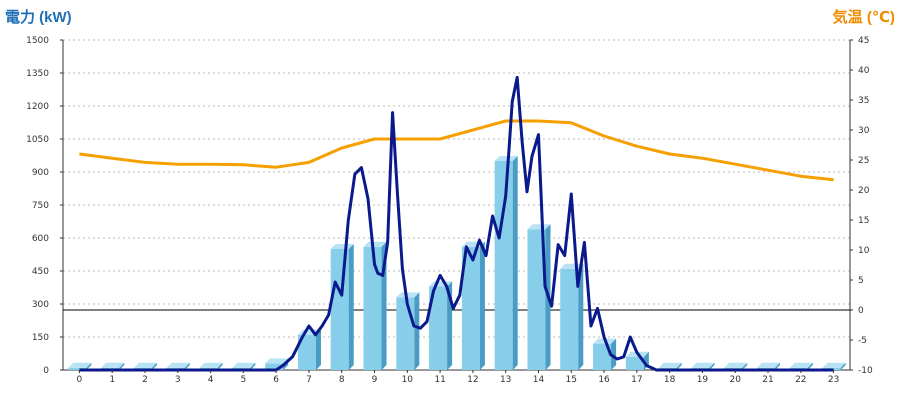 The height and width of the screenshot is (400, 900). Describe the element at coordinates (375, 380) in the screenshot. I see `x-tick-label: 9` at that location.